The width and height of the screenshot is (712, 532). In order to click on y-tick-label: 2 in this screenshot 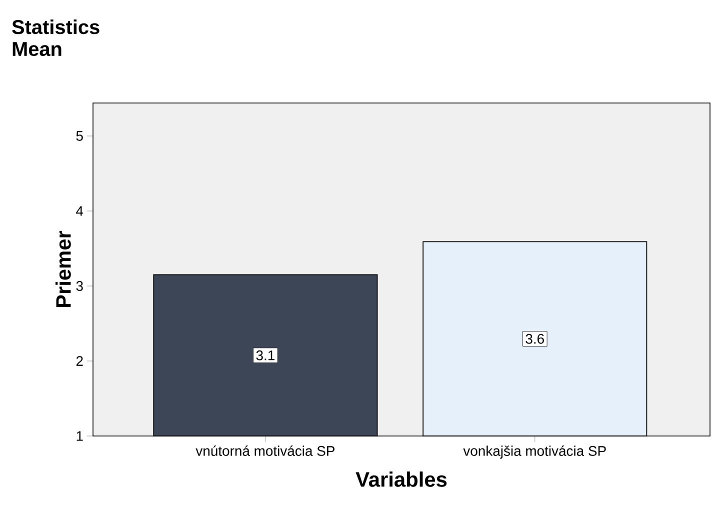, I will do `click(79, 361)`.